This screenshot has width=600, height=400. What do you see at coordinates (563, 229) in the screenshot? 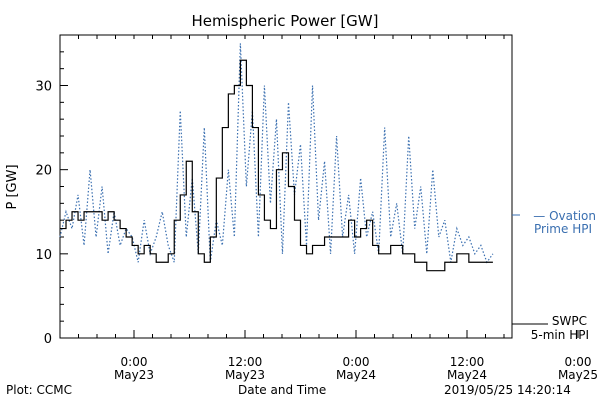
I see `legend-ovation-line2: Prime HPI` at bounding box center [563, 229].